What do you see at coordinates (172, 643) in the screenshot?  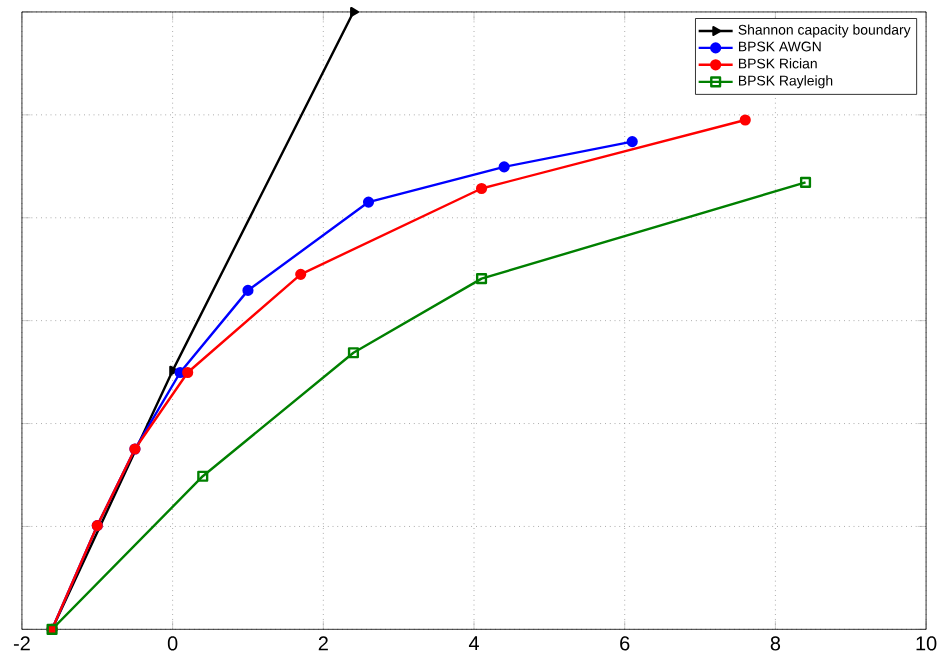 I see `x-tick-label: 0` at bounding box center [172, 643].